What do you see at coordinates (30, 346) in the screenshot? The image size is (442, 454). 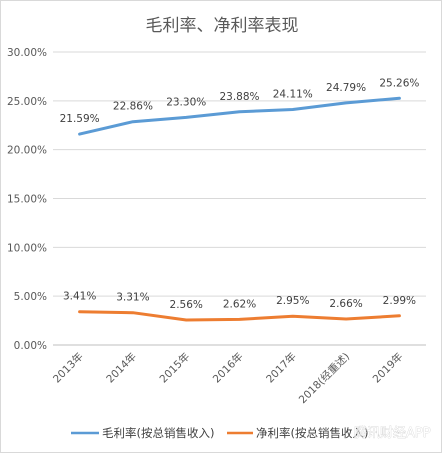 I see `y-tick-label: 0.00%` at bounding box center [30, 346].